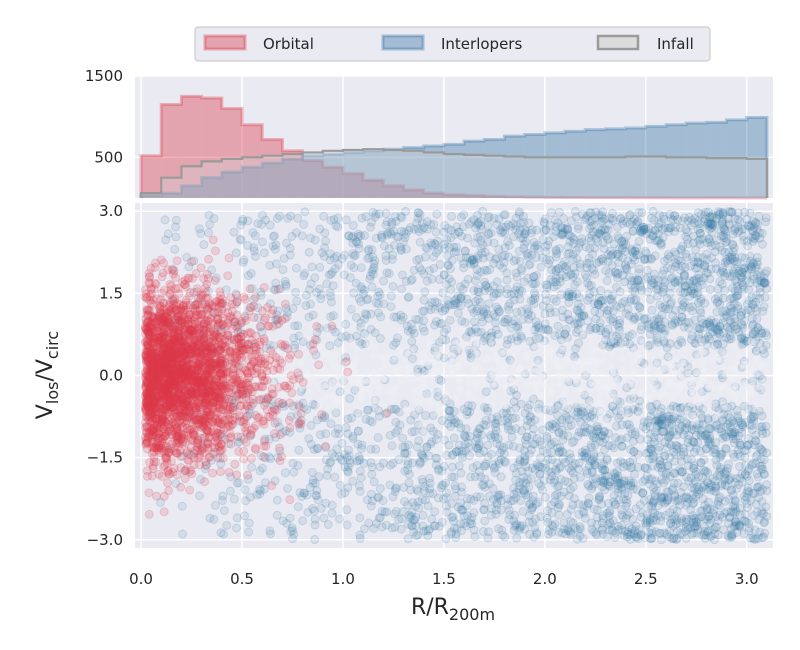 This screenshot has width=800, height=650. I want to click on scatter-point-orbital, so click(272, 486).